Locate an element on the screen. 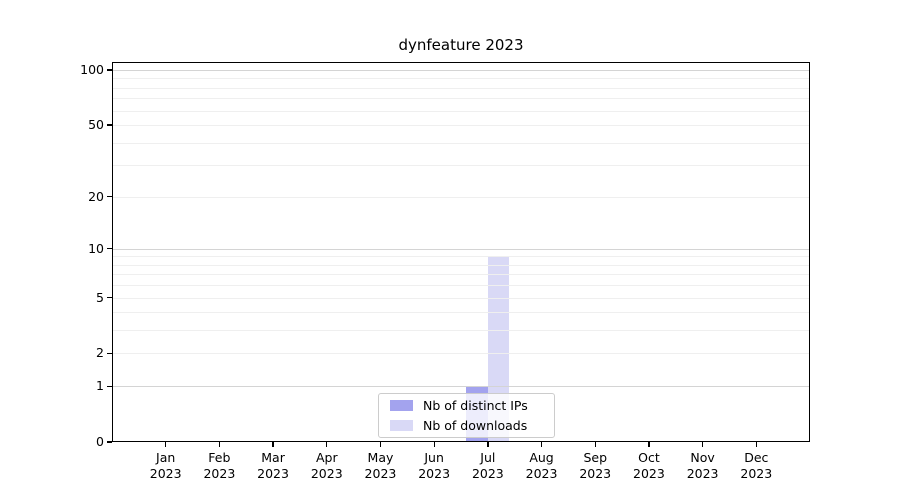 This screenshot has height=500, width=900. x-tick-label-jul: Jul 2023 is located at coordinates (488, 466).